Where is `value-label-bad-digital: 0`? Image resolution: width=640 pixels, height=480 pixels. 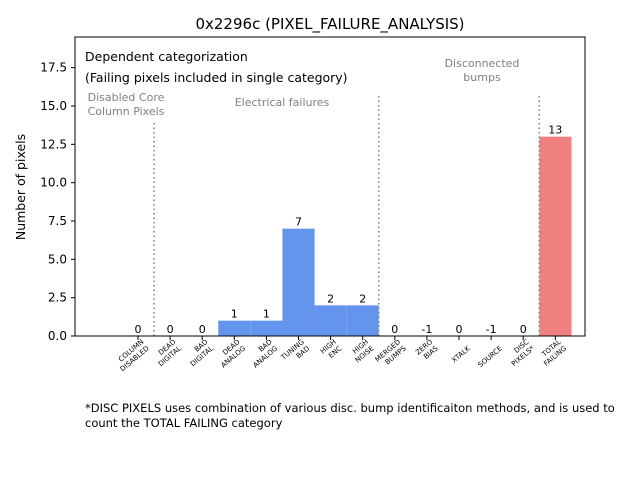 value-label-bad-digital: 0 is located at coordinates (202, 329).